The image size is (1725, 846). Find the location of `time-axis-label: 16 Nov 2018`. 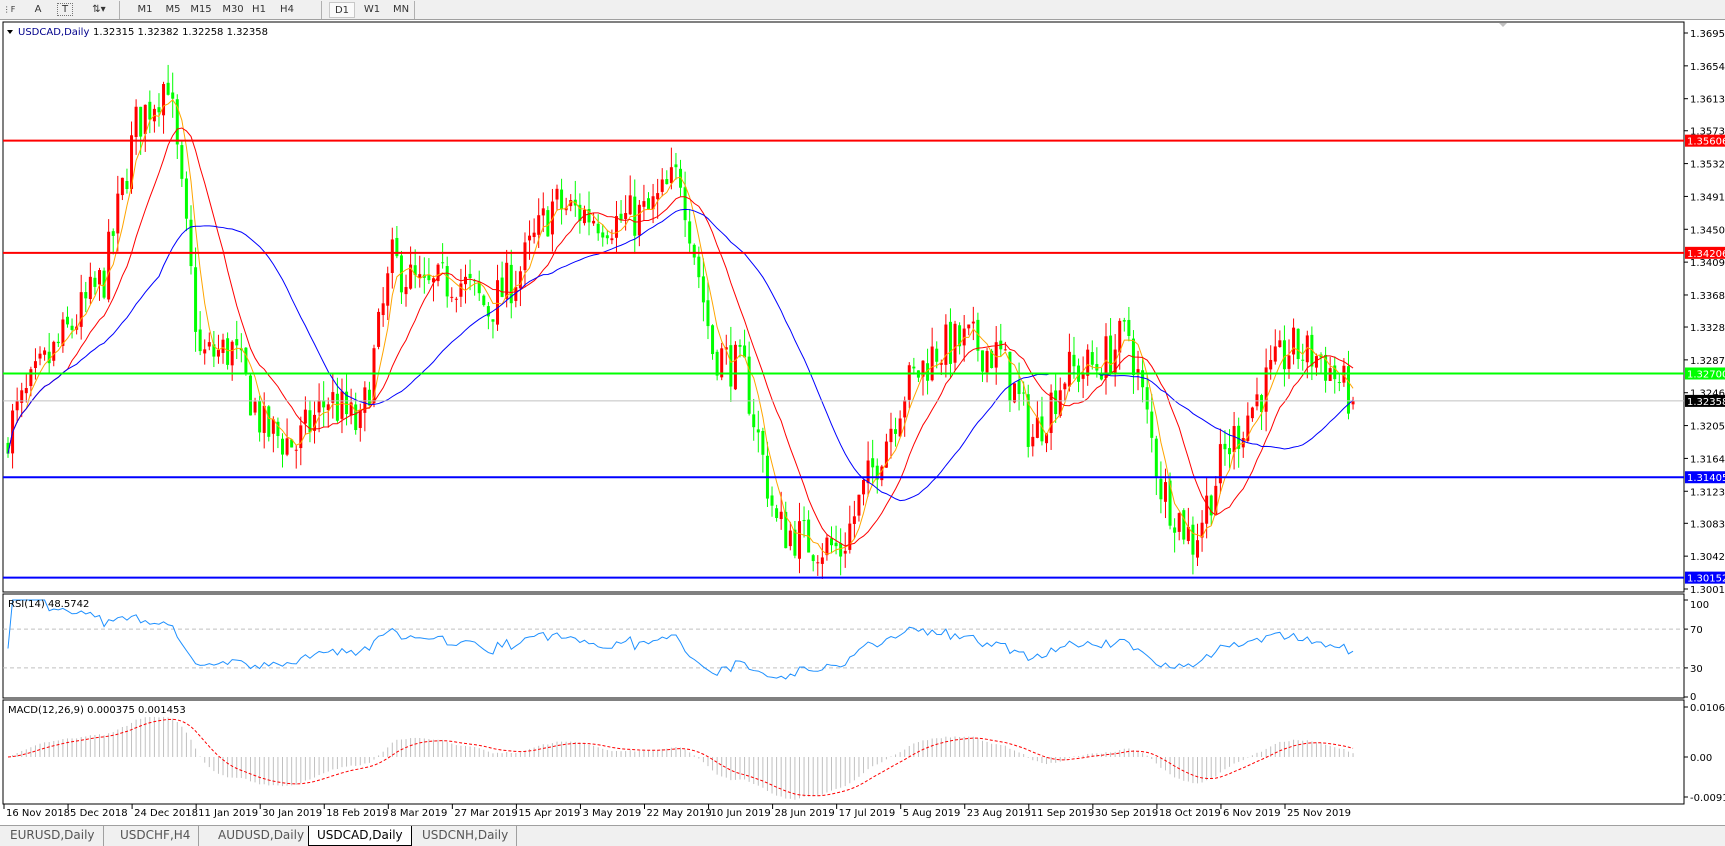

time-axis-label: 16 Nov 2018 is located at coordinates (38, 813).